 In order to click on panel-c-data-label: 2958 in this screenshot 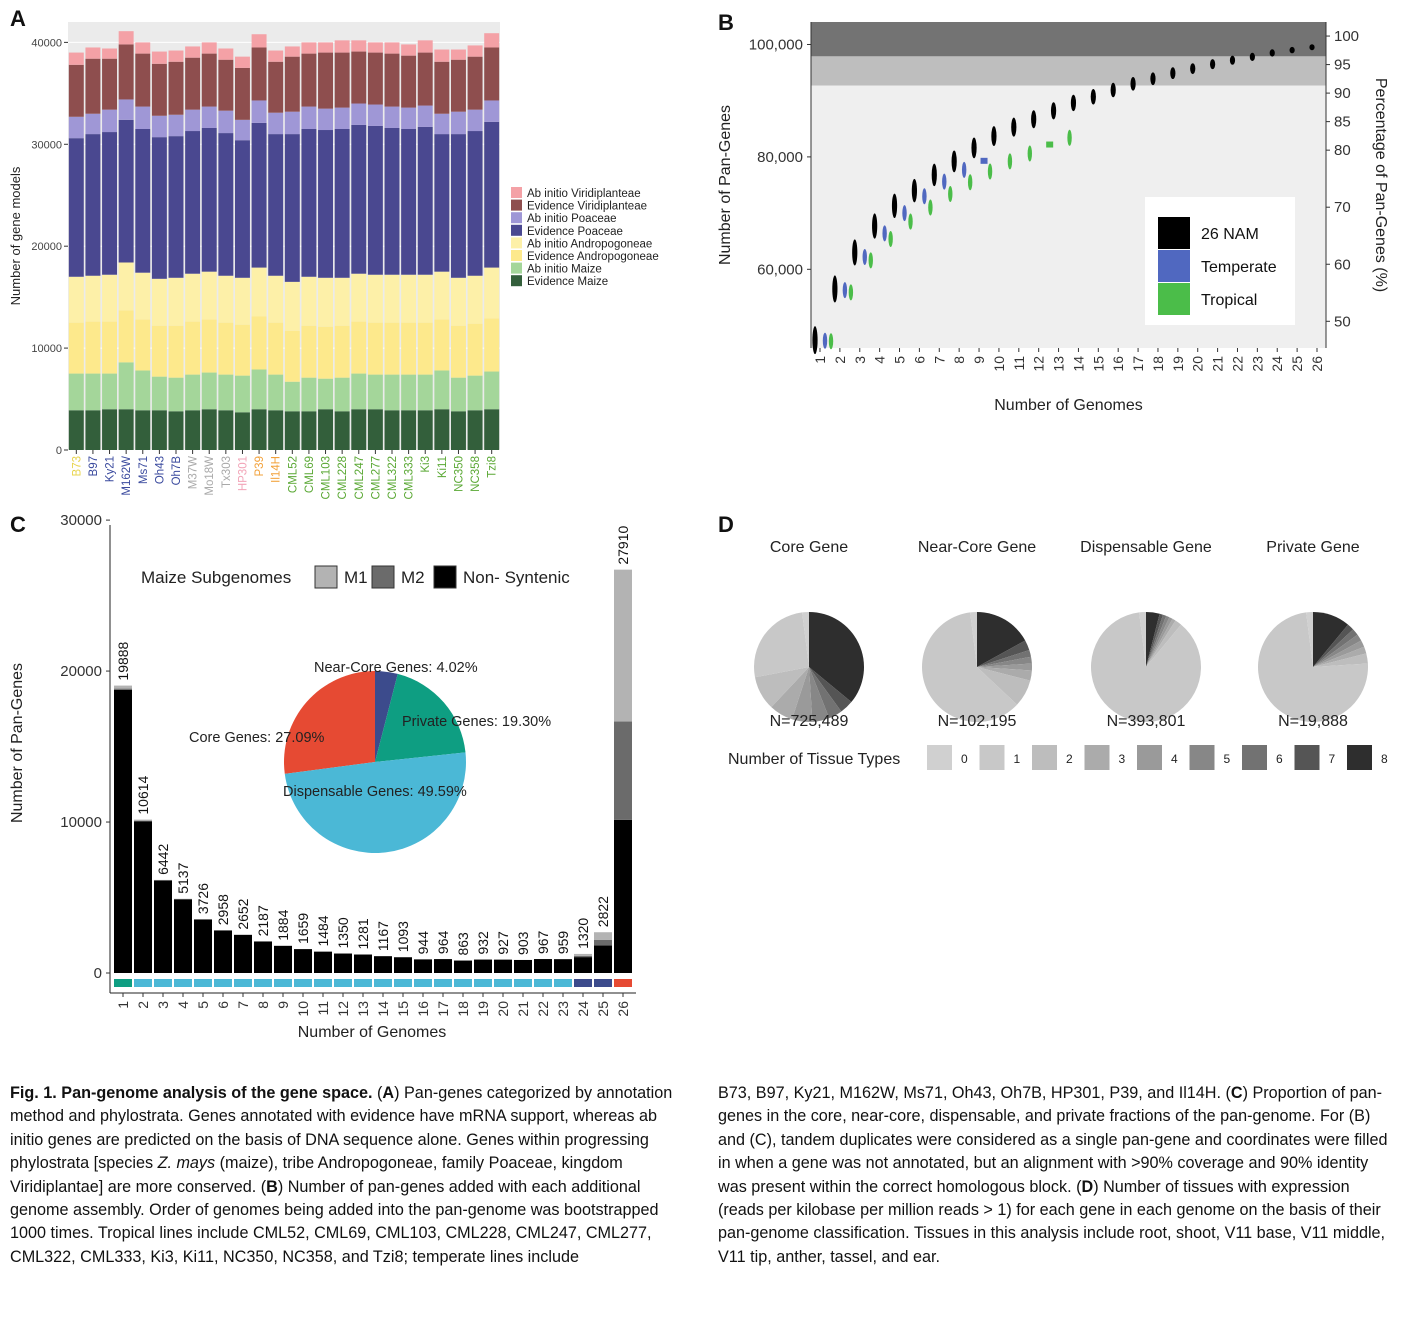, I will do `click(223, 909)`.